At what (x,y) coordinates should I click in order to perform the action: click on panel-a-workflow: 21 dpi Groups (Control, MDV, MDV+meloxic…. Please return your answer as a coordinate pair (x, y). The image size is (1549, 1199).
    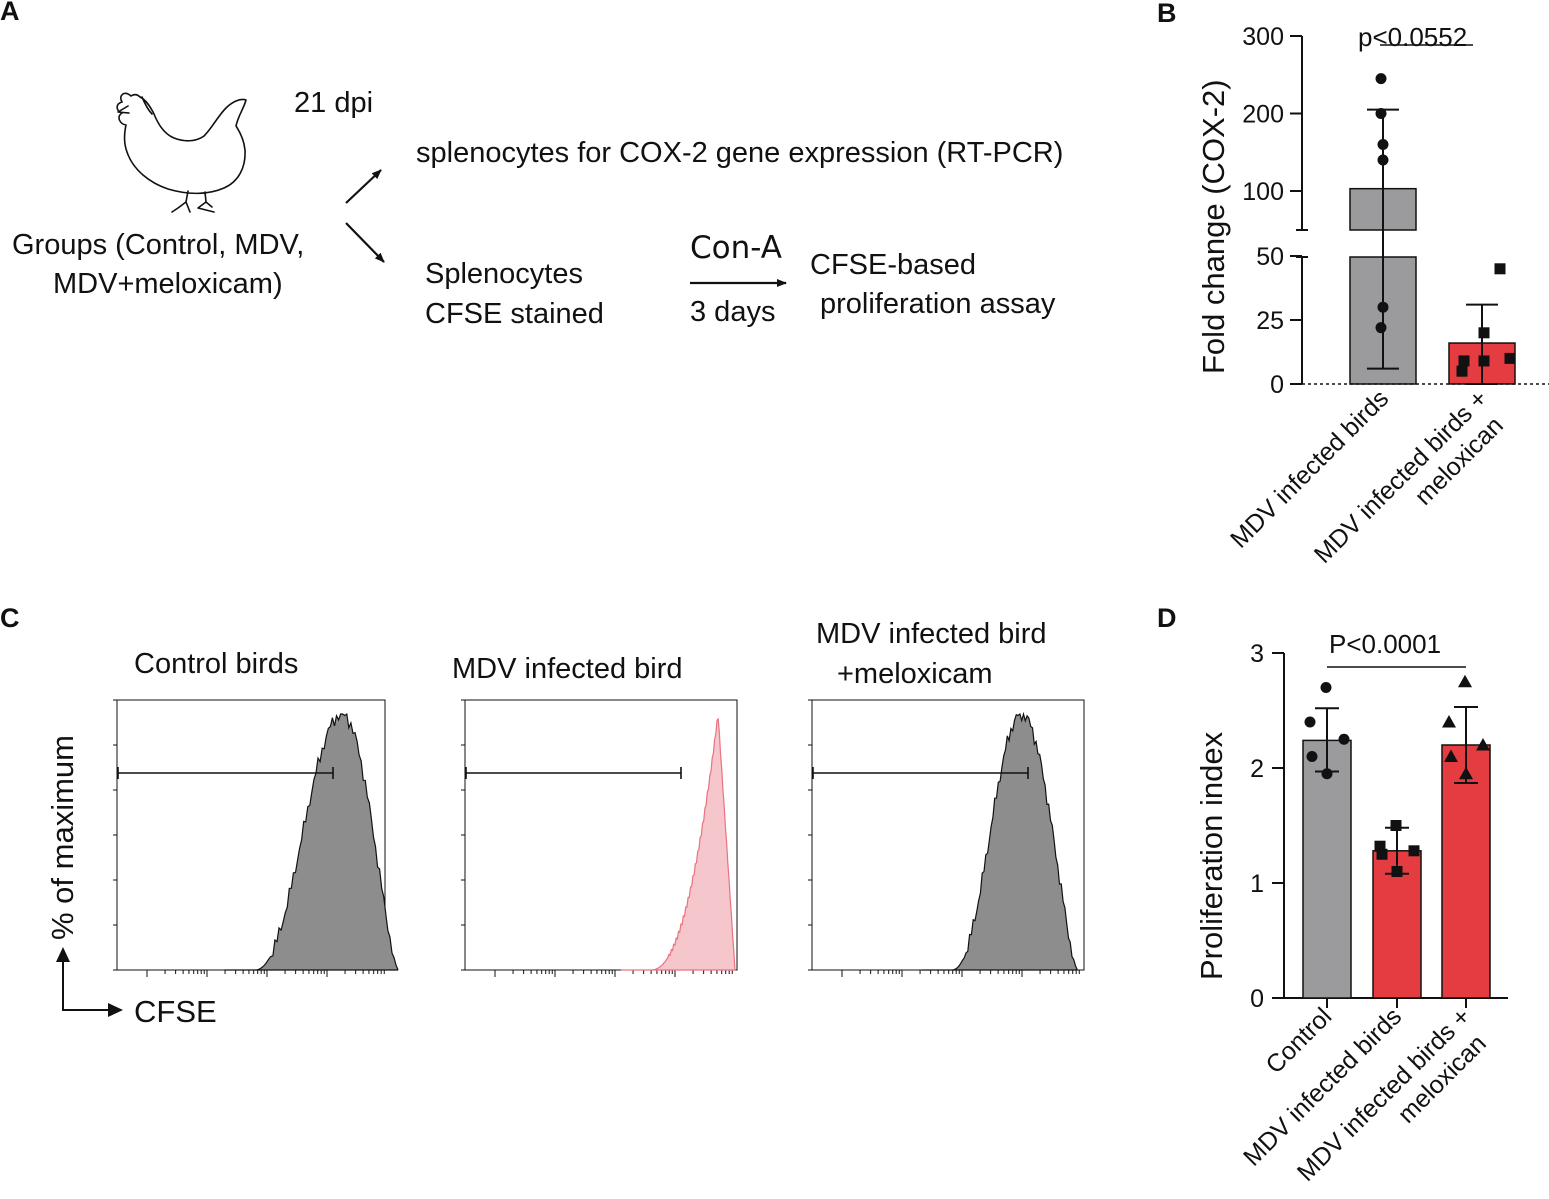
    Looking at the image, I should click on (537, 208).